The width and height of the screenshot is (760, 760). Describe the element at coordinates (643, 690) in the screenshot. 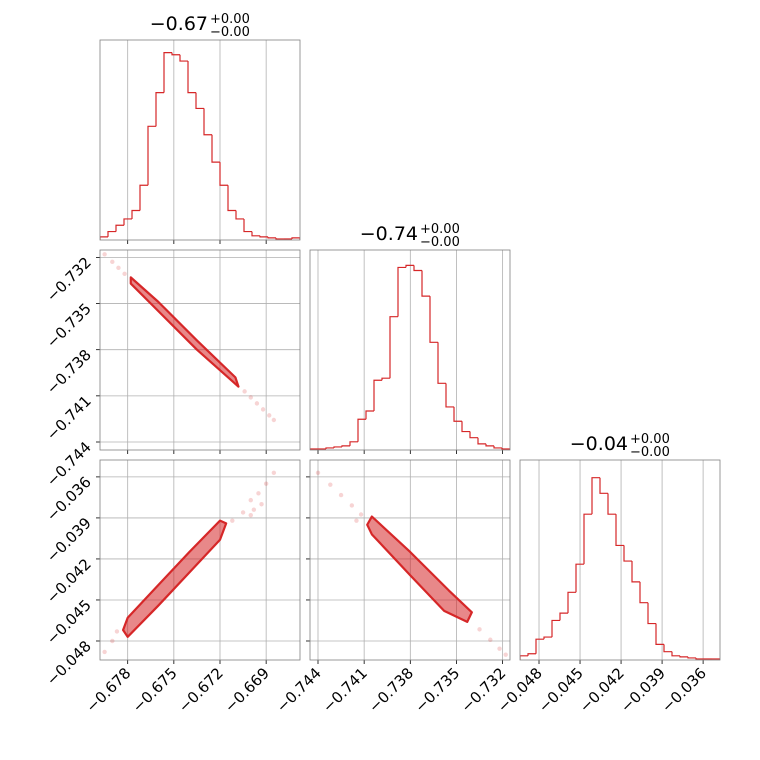

I see `x-tick-label: −0.039` at that location.